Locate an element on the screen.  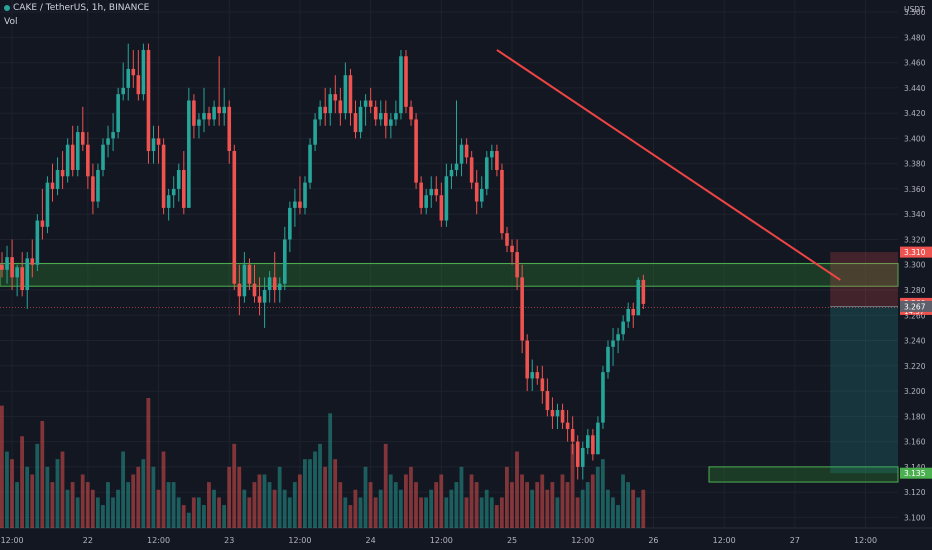
currency-label: USDT is located at coordinates (914, 9).